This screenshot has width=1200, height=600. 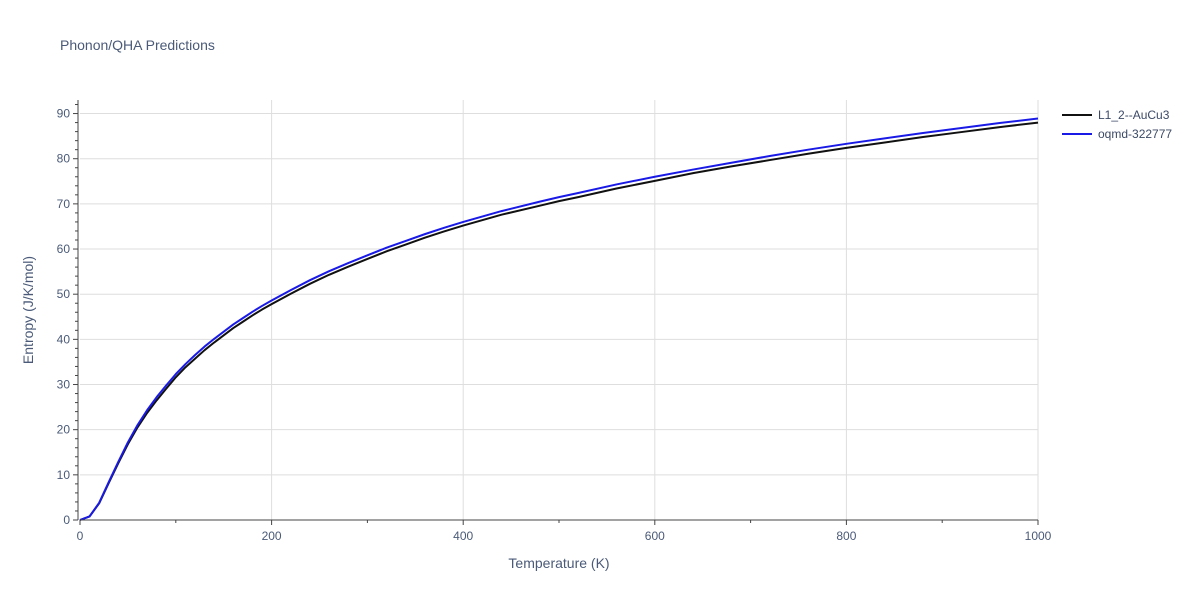 What do you see at coordinates (66, 520) in the screenshot?
I see `y-tick-label: 0` at bounding box center [66, 520].